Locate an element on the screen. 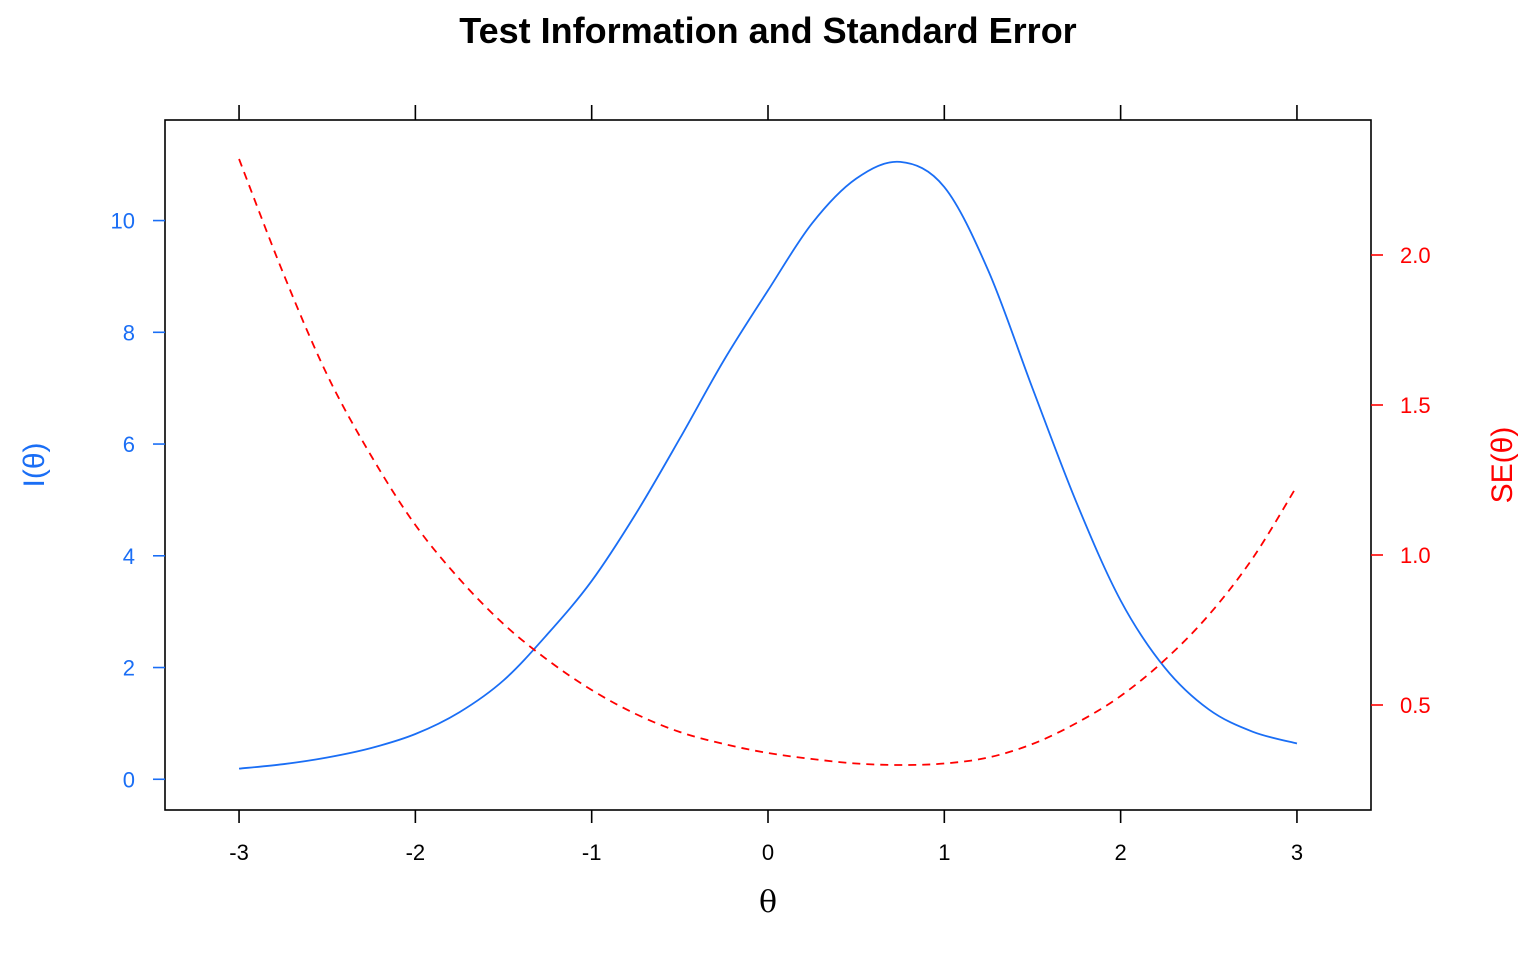 Image resolution: width=1536 pixels, height=960 pixels. y-right-tick-label: 2.0 is located at coordinates (1415, 255).